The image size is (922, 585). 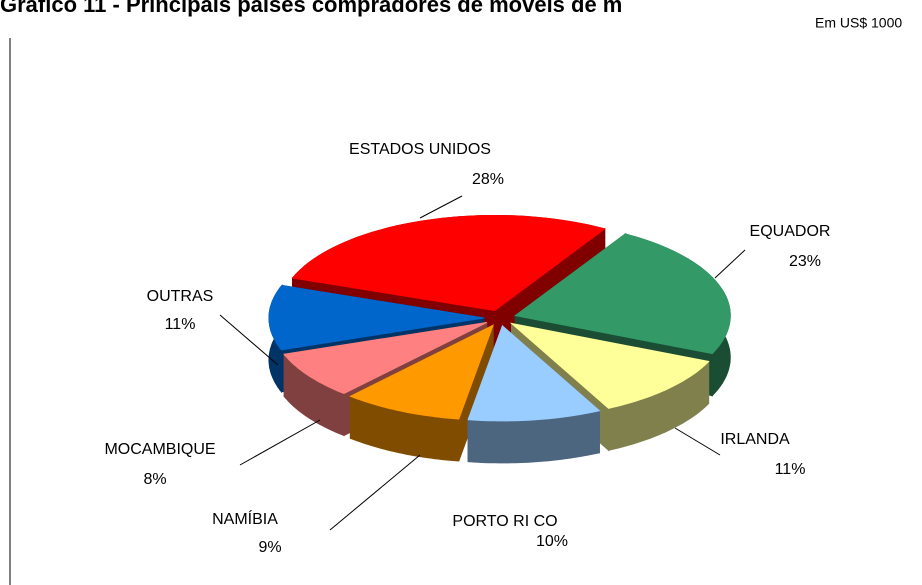 What do you see at coordinates (805, 261) in the screenshot?
I see `value-label: 23%` at bounding box center [805, 261].